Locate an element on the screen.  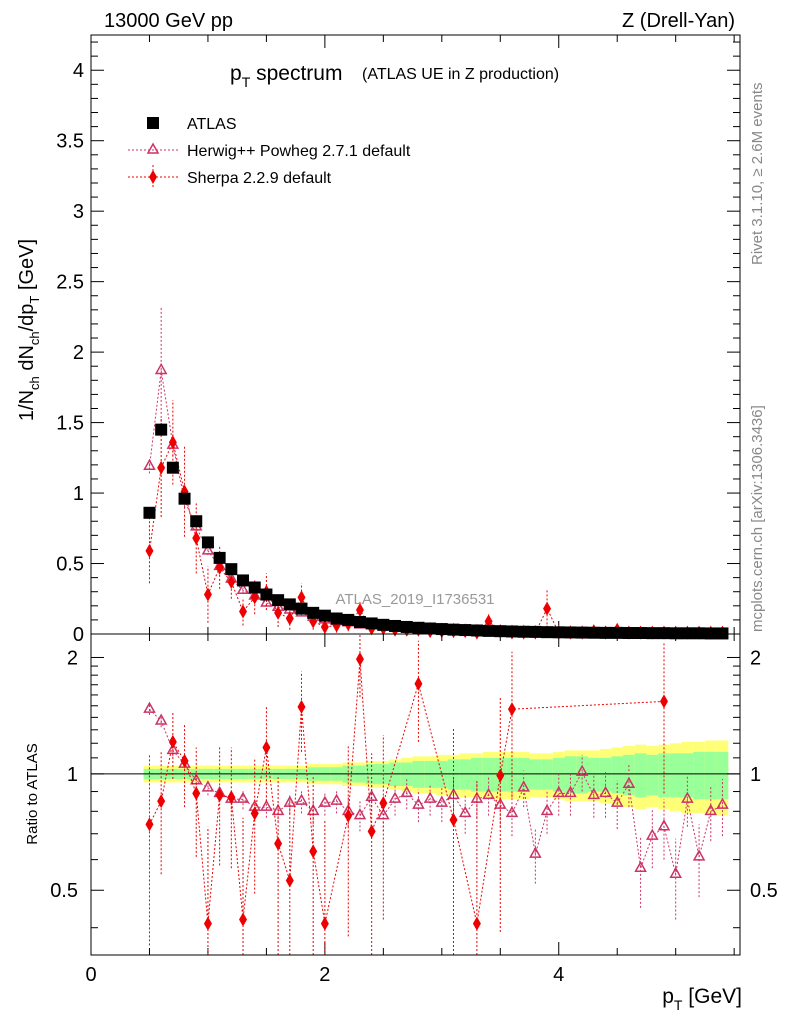
main-y-tick-label: 0.5 is located at coordinates (70, 565).